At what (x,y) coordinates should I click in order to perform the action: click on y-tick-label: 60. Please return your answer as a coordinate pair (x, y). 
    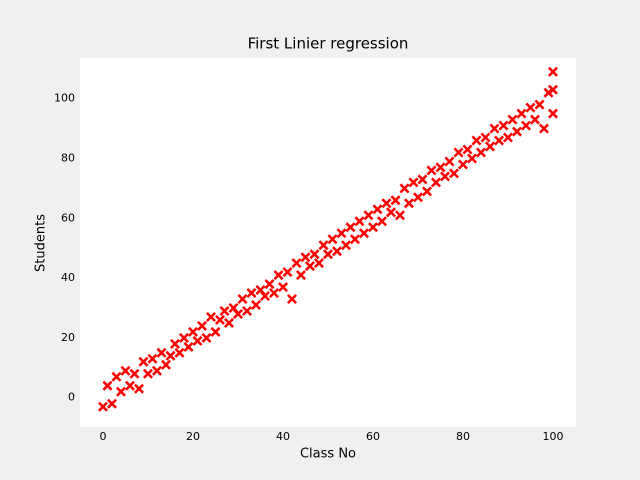
    Looking at the image, I should click on (68, 217).